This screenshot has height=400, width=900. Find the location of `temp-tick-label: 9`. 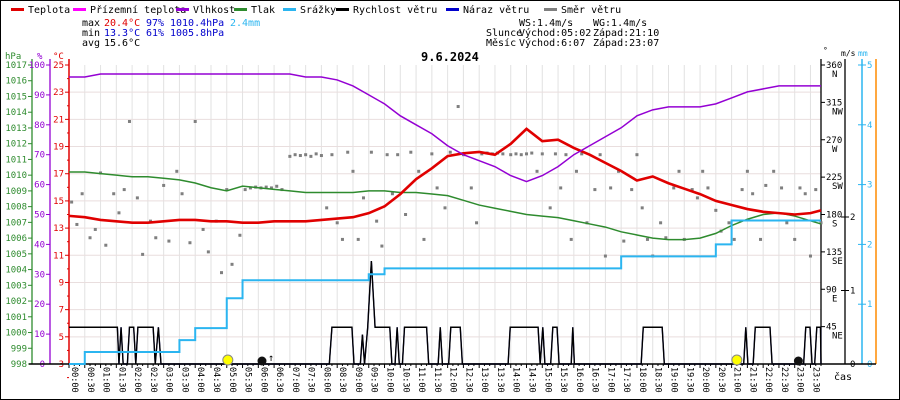

temp-tick-label: 9 is located at coordinates (61, 283).